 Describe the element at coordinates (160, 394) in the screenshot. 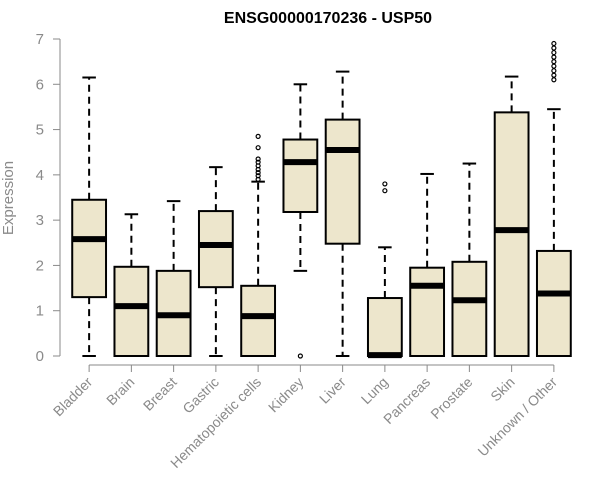

I see `x-tick-label: Breast` at that location.